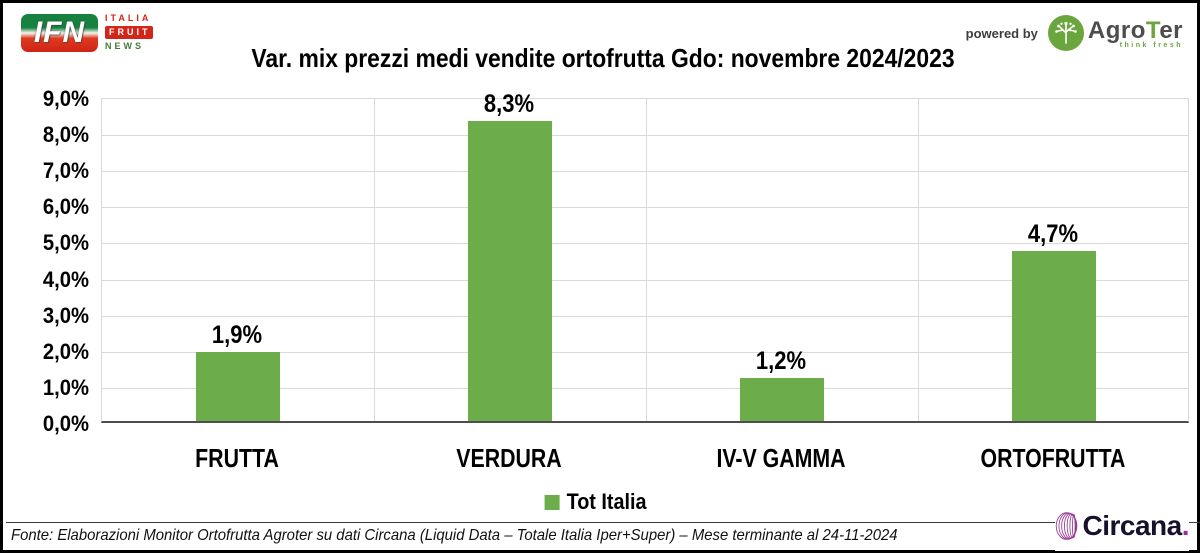 The image size is (1200, 553). I want to click on legend: Tot Italia, so click(600, 502).